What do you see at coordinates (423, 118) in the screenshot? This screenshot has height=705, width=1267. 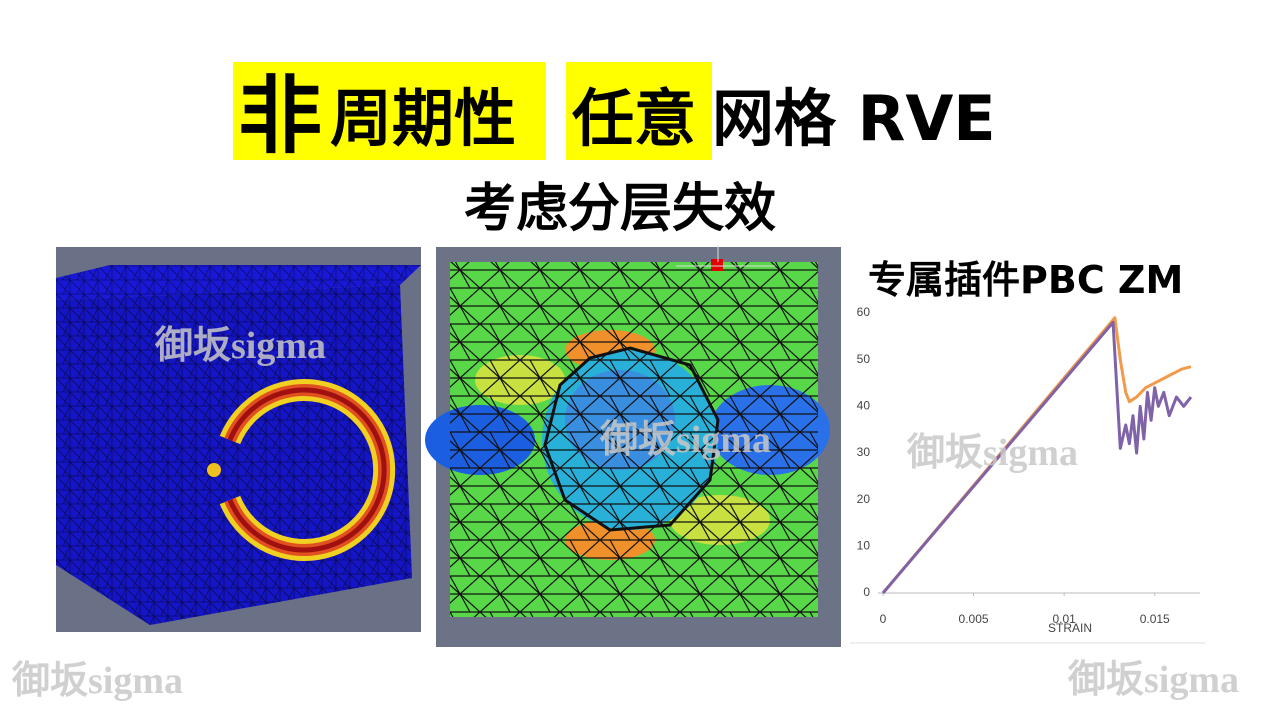 I see `title-part: 周期性` at bounding box center [423, 118].